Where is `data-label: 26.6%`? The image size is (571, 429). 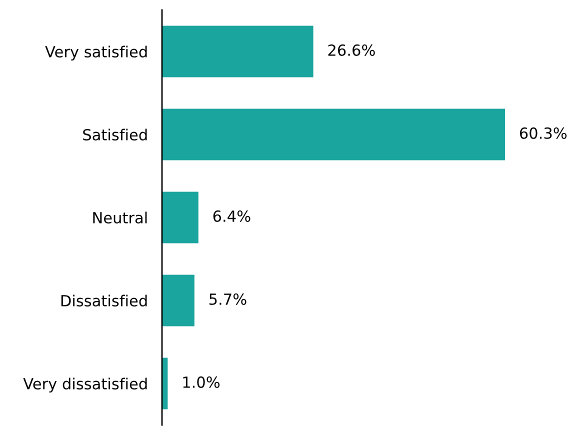 data-label: 26.6% is located at coordinates (351, 50).